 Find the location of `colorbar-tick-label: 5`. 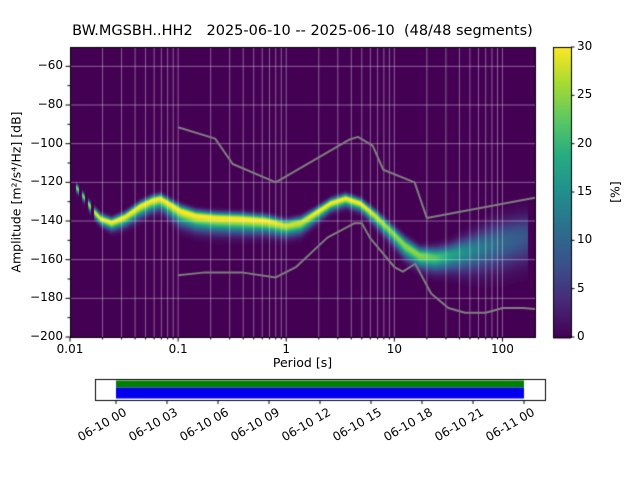

colorbar-tick-label: 5 is located at coordinates (581, 287).